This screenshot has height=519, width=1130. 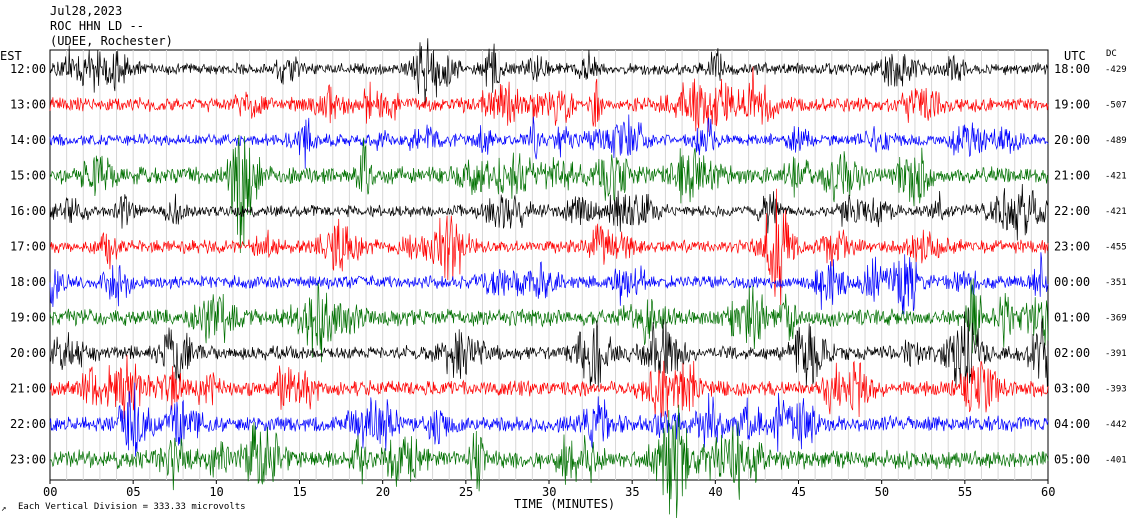 What do you see at coordinates (1116, 425) in the screenshot?
I see `dc-value: -442` at bounding box center [1116, 425].